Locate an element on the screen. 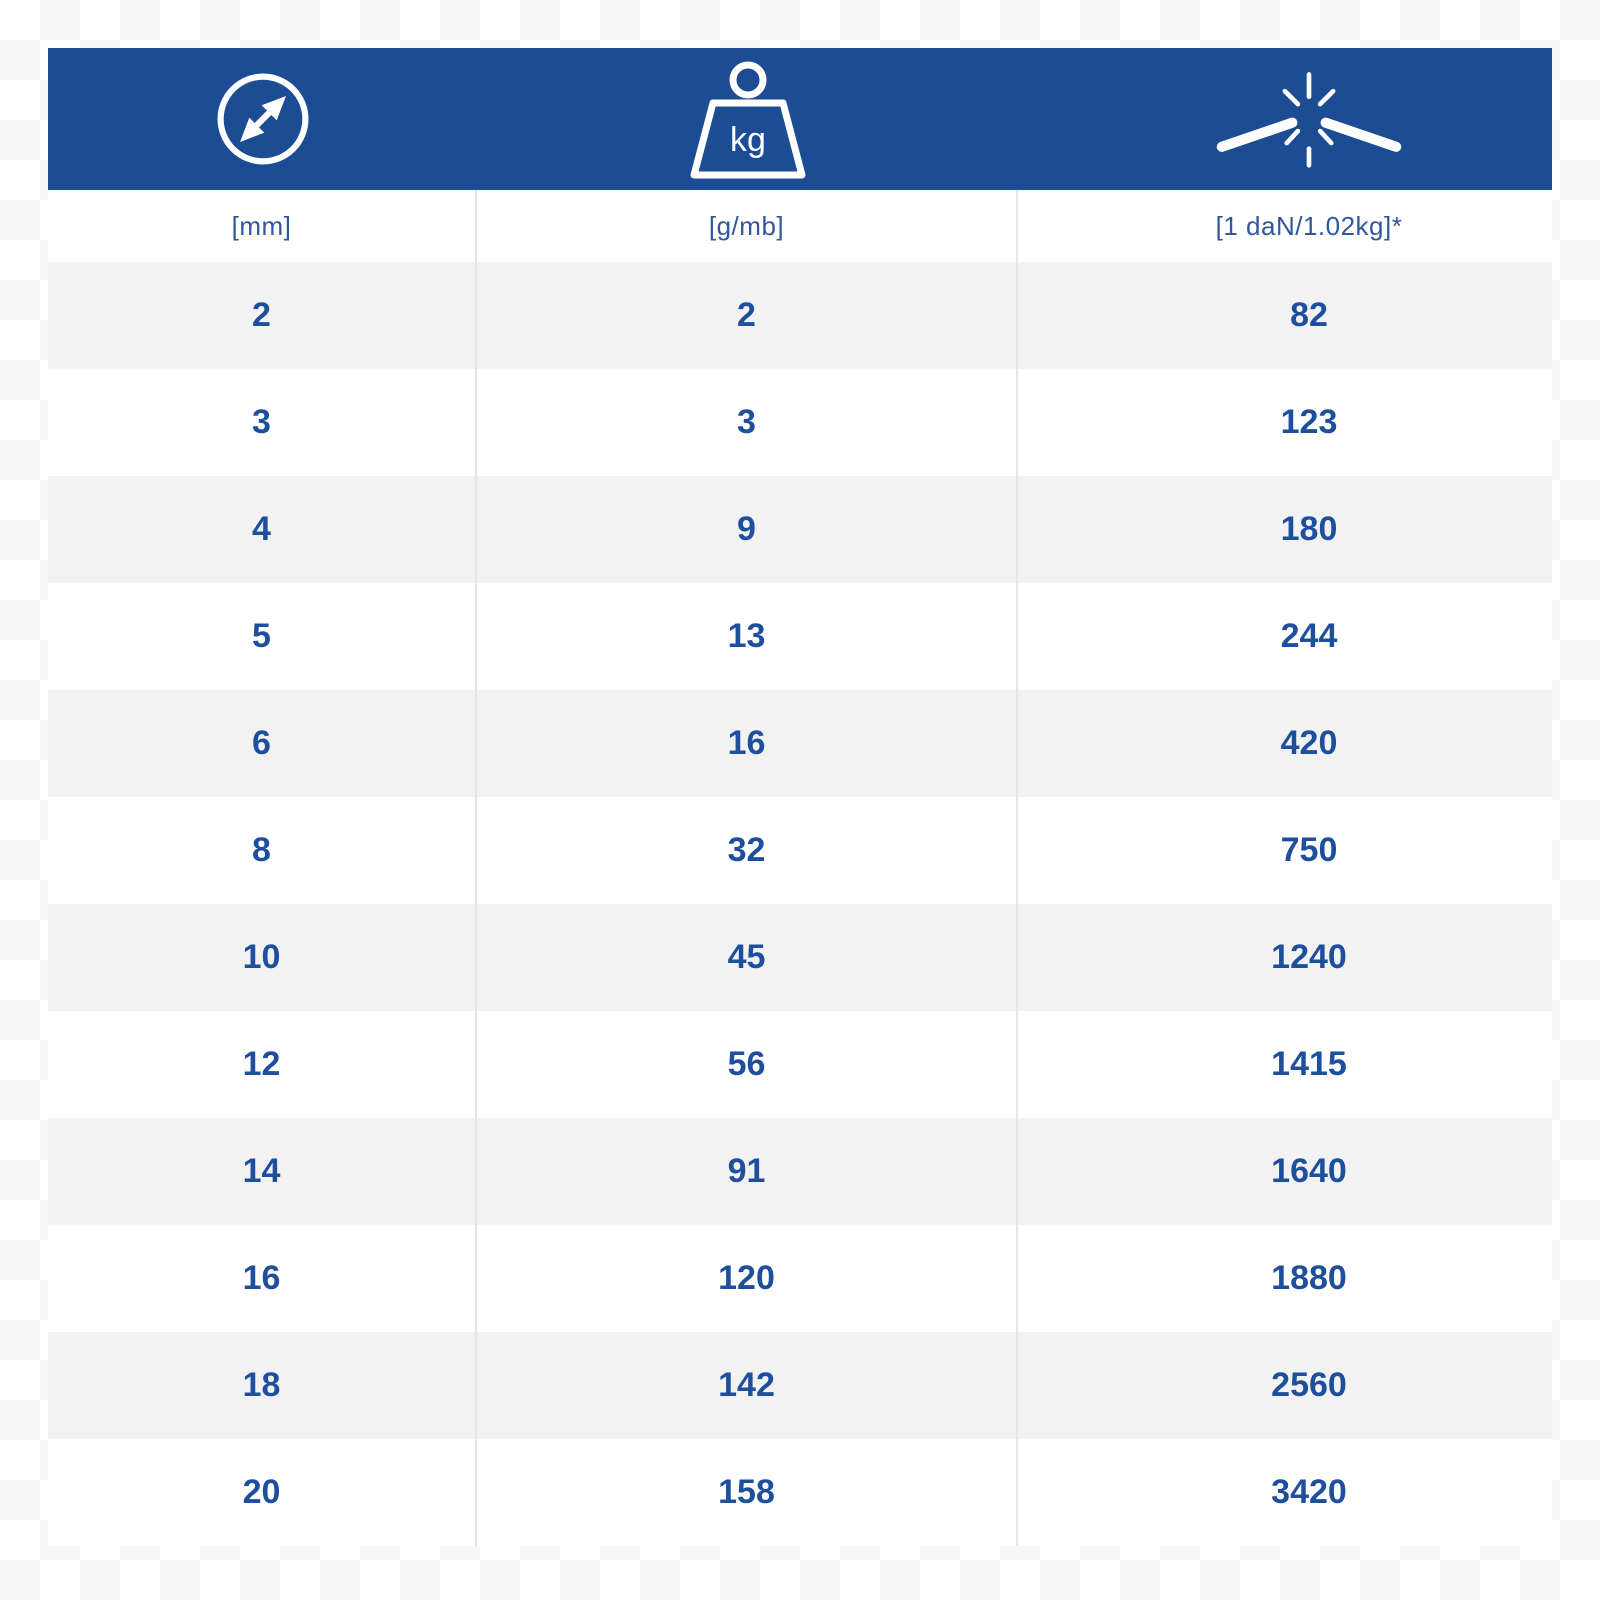  cell-weight-g-mb: 9 is located at coordinates (747, 529).